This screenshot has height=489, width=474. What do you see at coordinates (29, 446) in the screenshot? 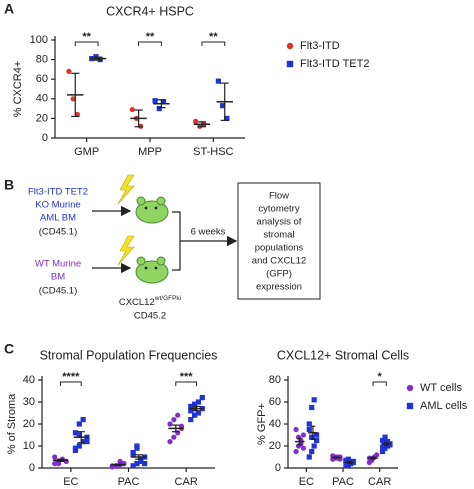
I see `y-tick-label: 10` at bounding box center [29, 446].